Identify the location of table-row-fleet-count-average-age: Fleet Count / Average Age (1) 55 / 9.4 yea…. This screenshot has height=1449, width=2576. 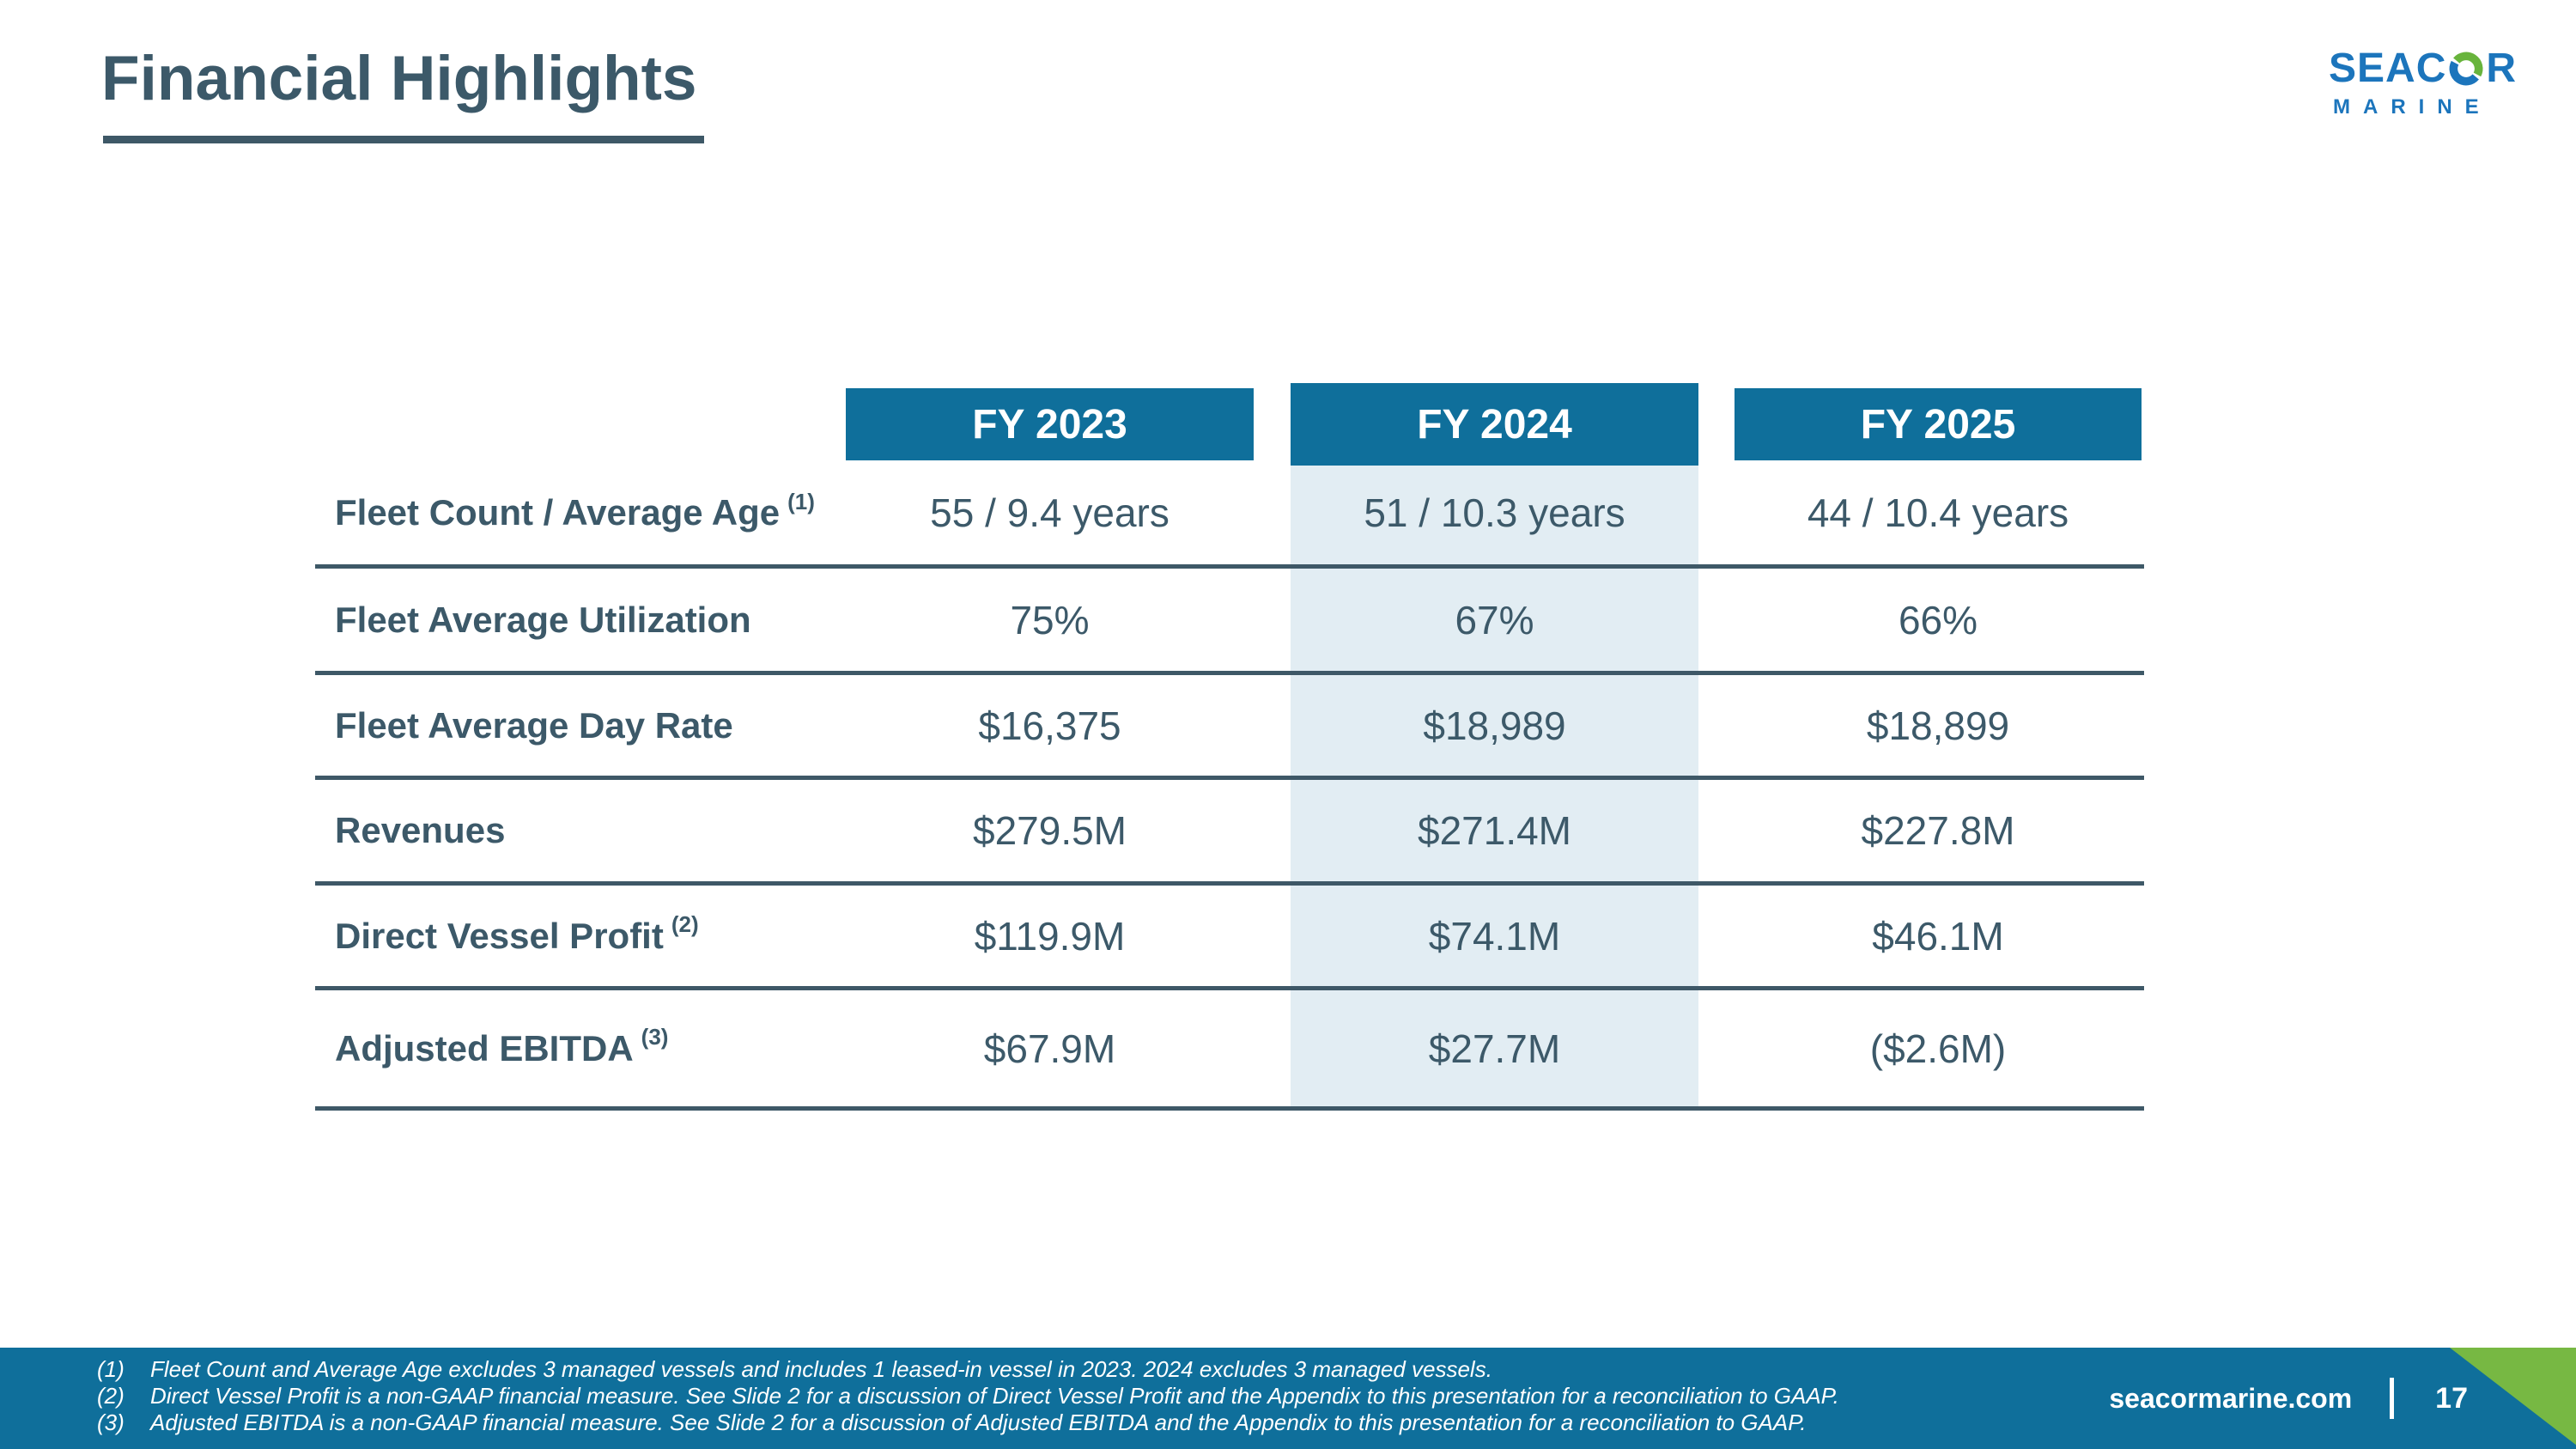
(1288, 512).